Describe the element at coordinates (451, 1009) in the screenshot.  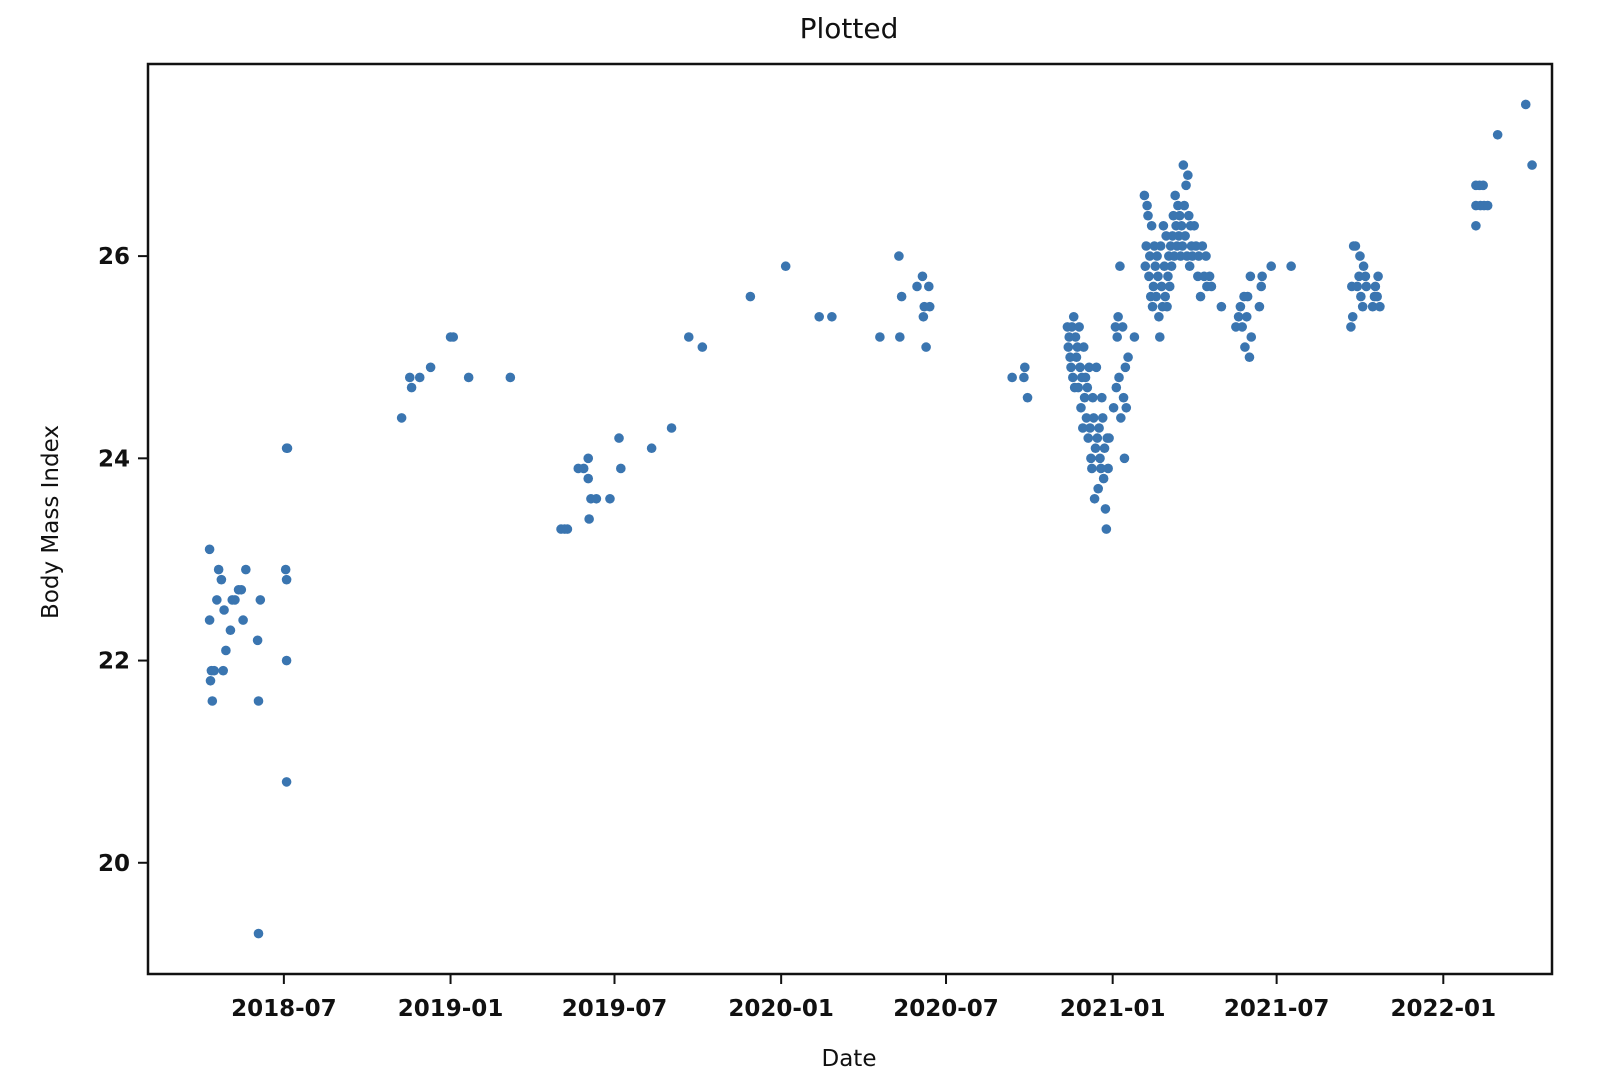
I see `x-tick-label: 2019-01` at that location.